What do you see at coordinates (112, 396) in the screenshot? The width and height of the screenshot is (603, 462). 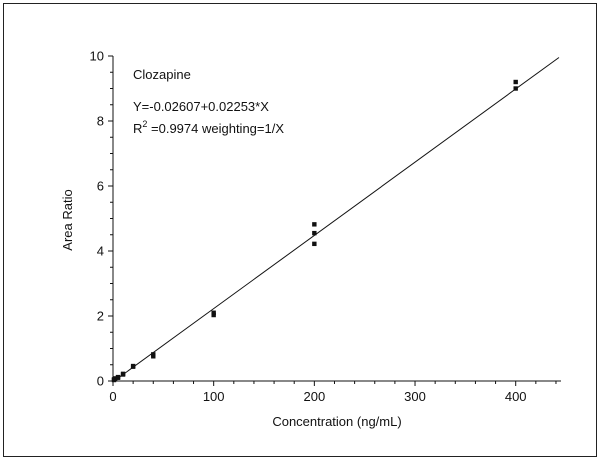 I see `x-tick-label: 0` at bounding box center [112, 396].